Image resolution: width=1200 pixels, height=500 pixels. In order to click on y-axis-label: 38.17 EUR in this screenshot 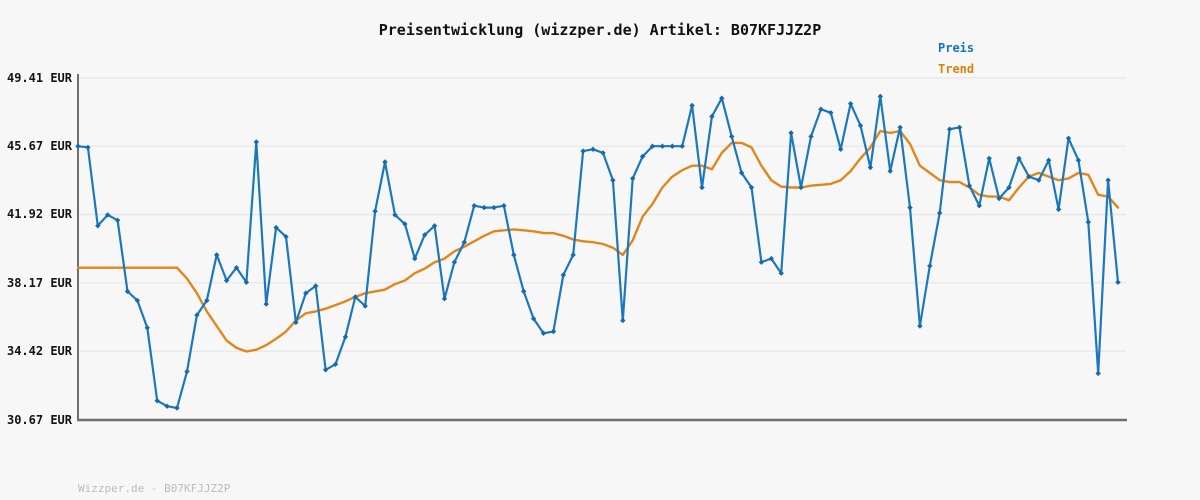, I will do `click(39, 282)`.